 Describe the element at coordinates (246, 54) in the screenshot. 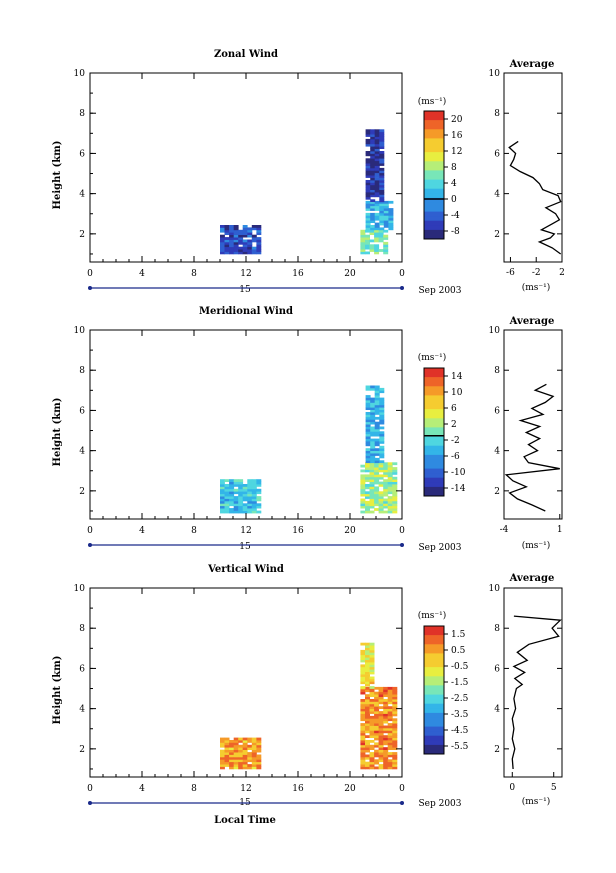

I see `zonal-title: Zonal Wind` at that location.